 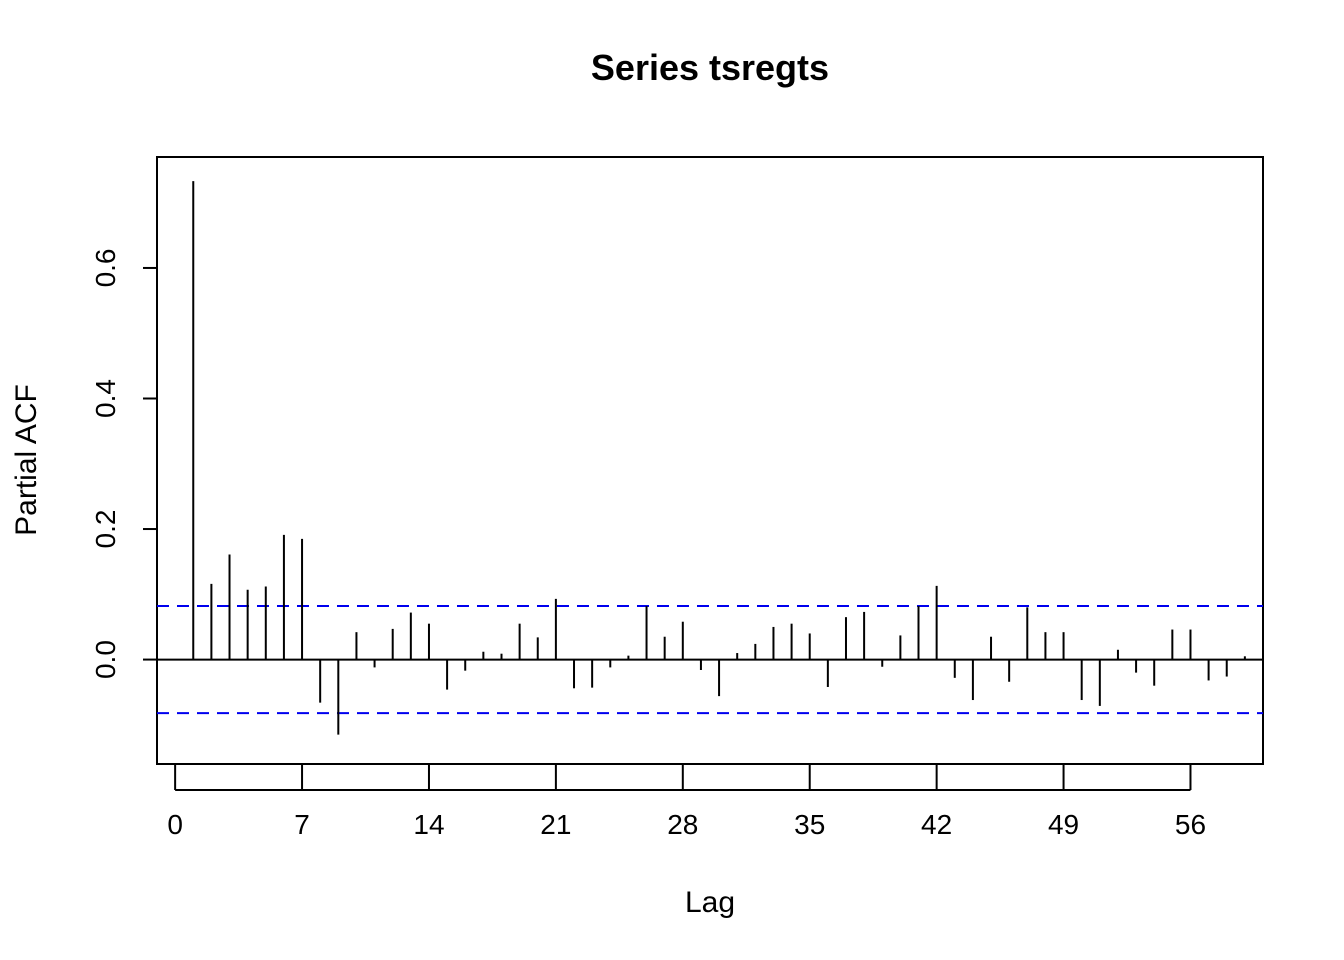 What do you see at coordinates (105, 659) in the screenshot?
I see `y-tick-label: 0.0` at bounding box center [105, 659].